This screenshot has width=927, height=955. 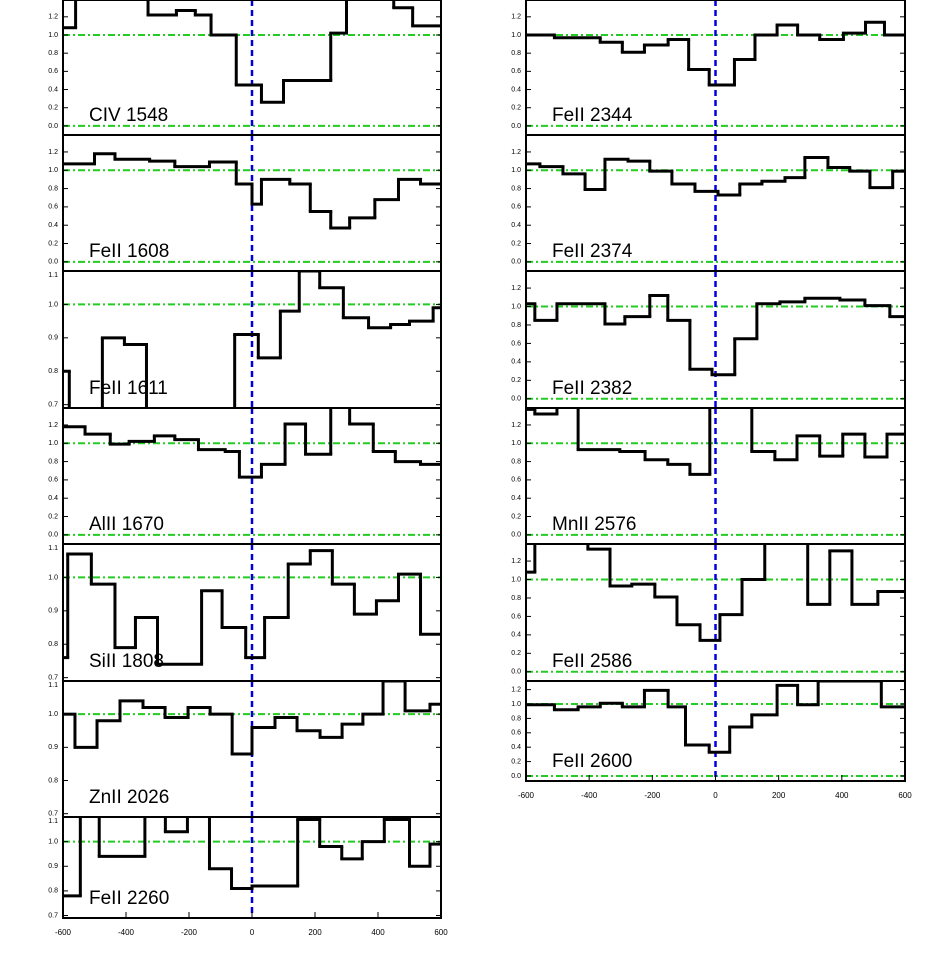 I want to click on panel-label: ZnII 2026, so click(x=129, y=797).